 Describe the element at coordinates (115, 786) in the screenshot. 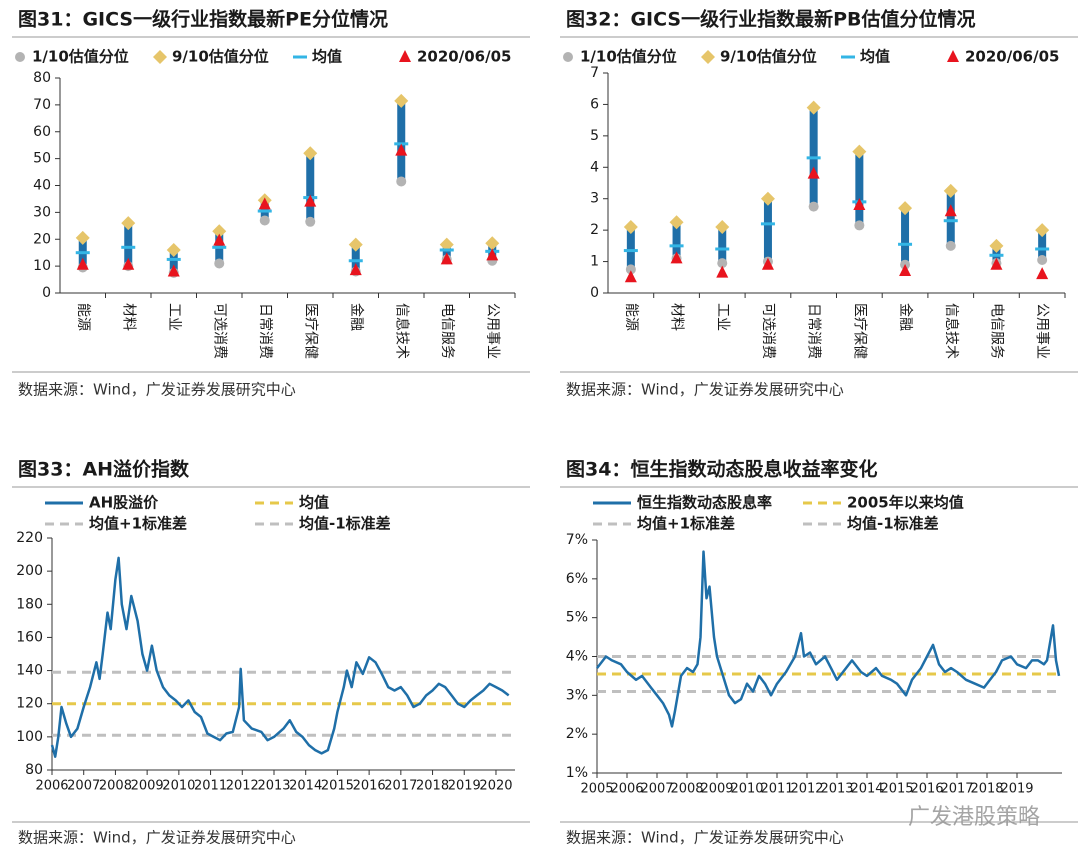

I see `x-tick-label: 2008` at that location.